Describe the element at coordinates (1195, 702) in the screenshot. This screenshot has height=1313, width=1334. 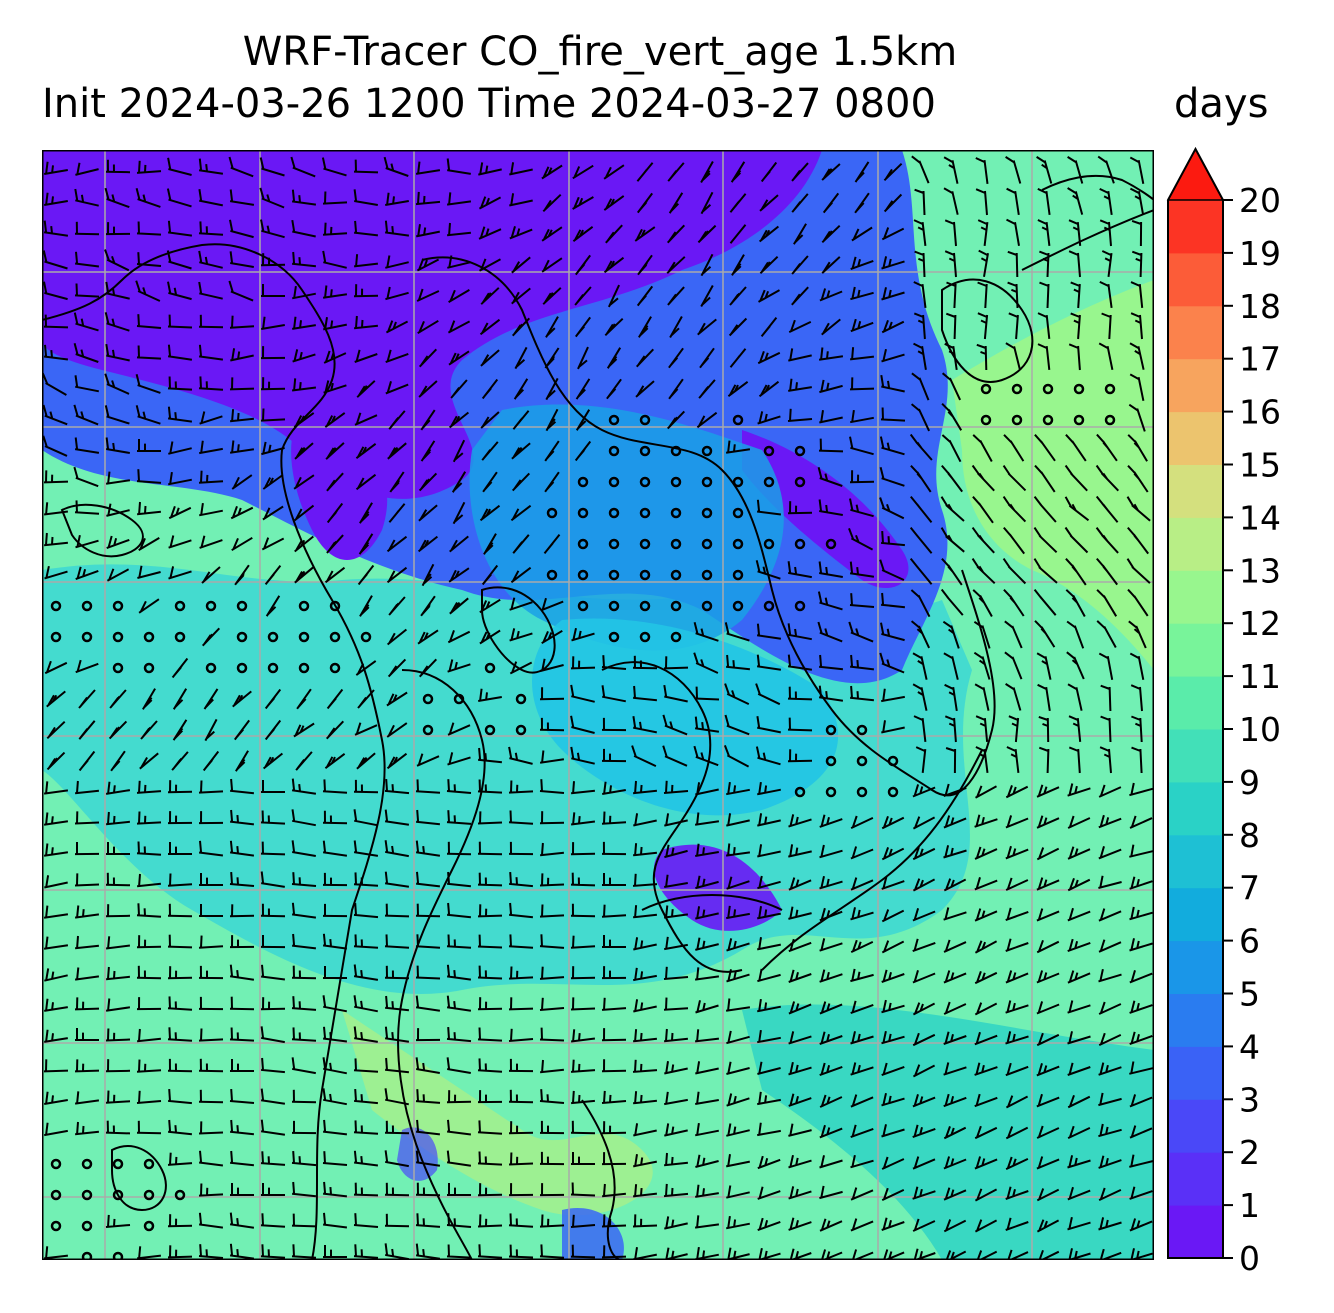
I see `colorbar-frame` at that location.